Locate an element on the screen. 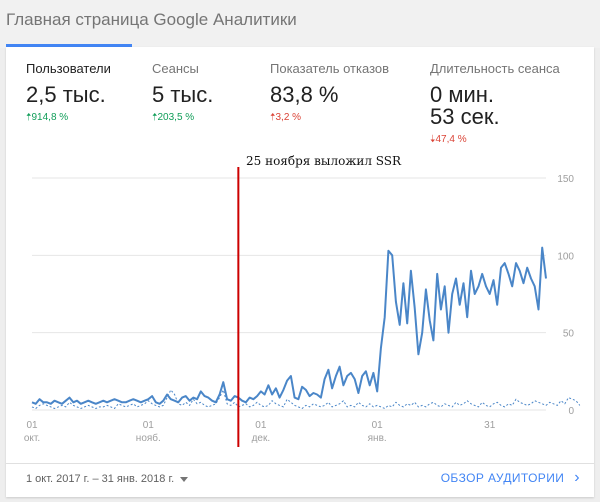 The width and height of the screenshot is (600, 502). metric-value: 2,5 тыс. is located at coordinates (66, 94).